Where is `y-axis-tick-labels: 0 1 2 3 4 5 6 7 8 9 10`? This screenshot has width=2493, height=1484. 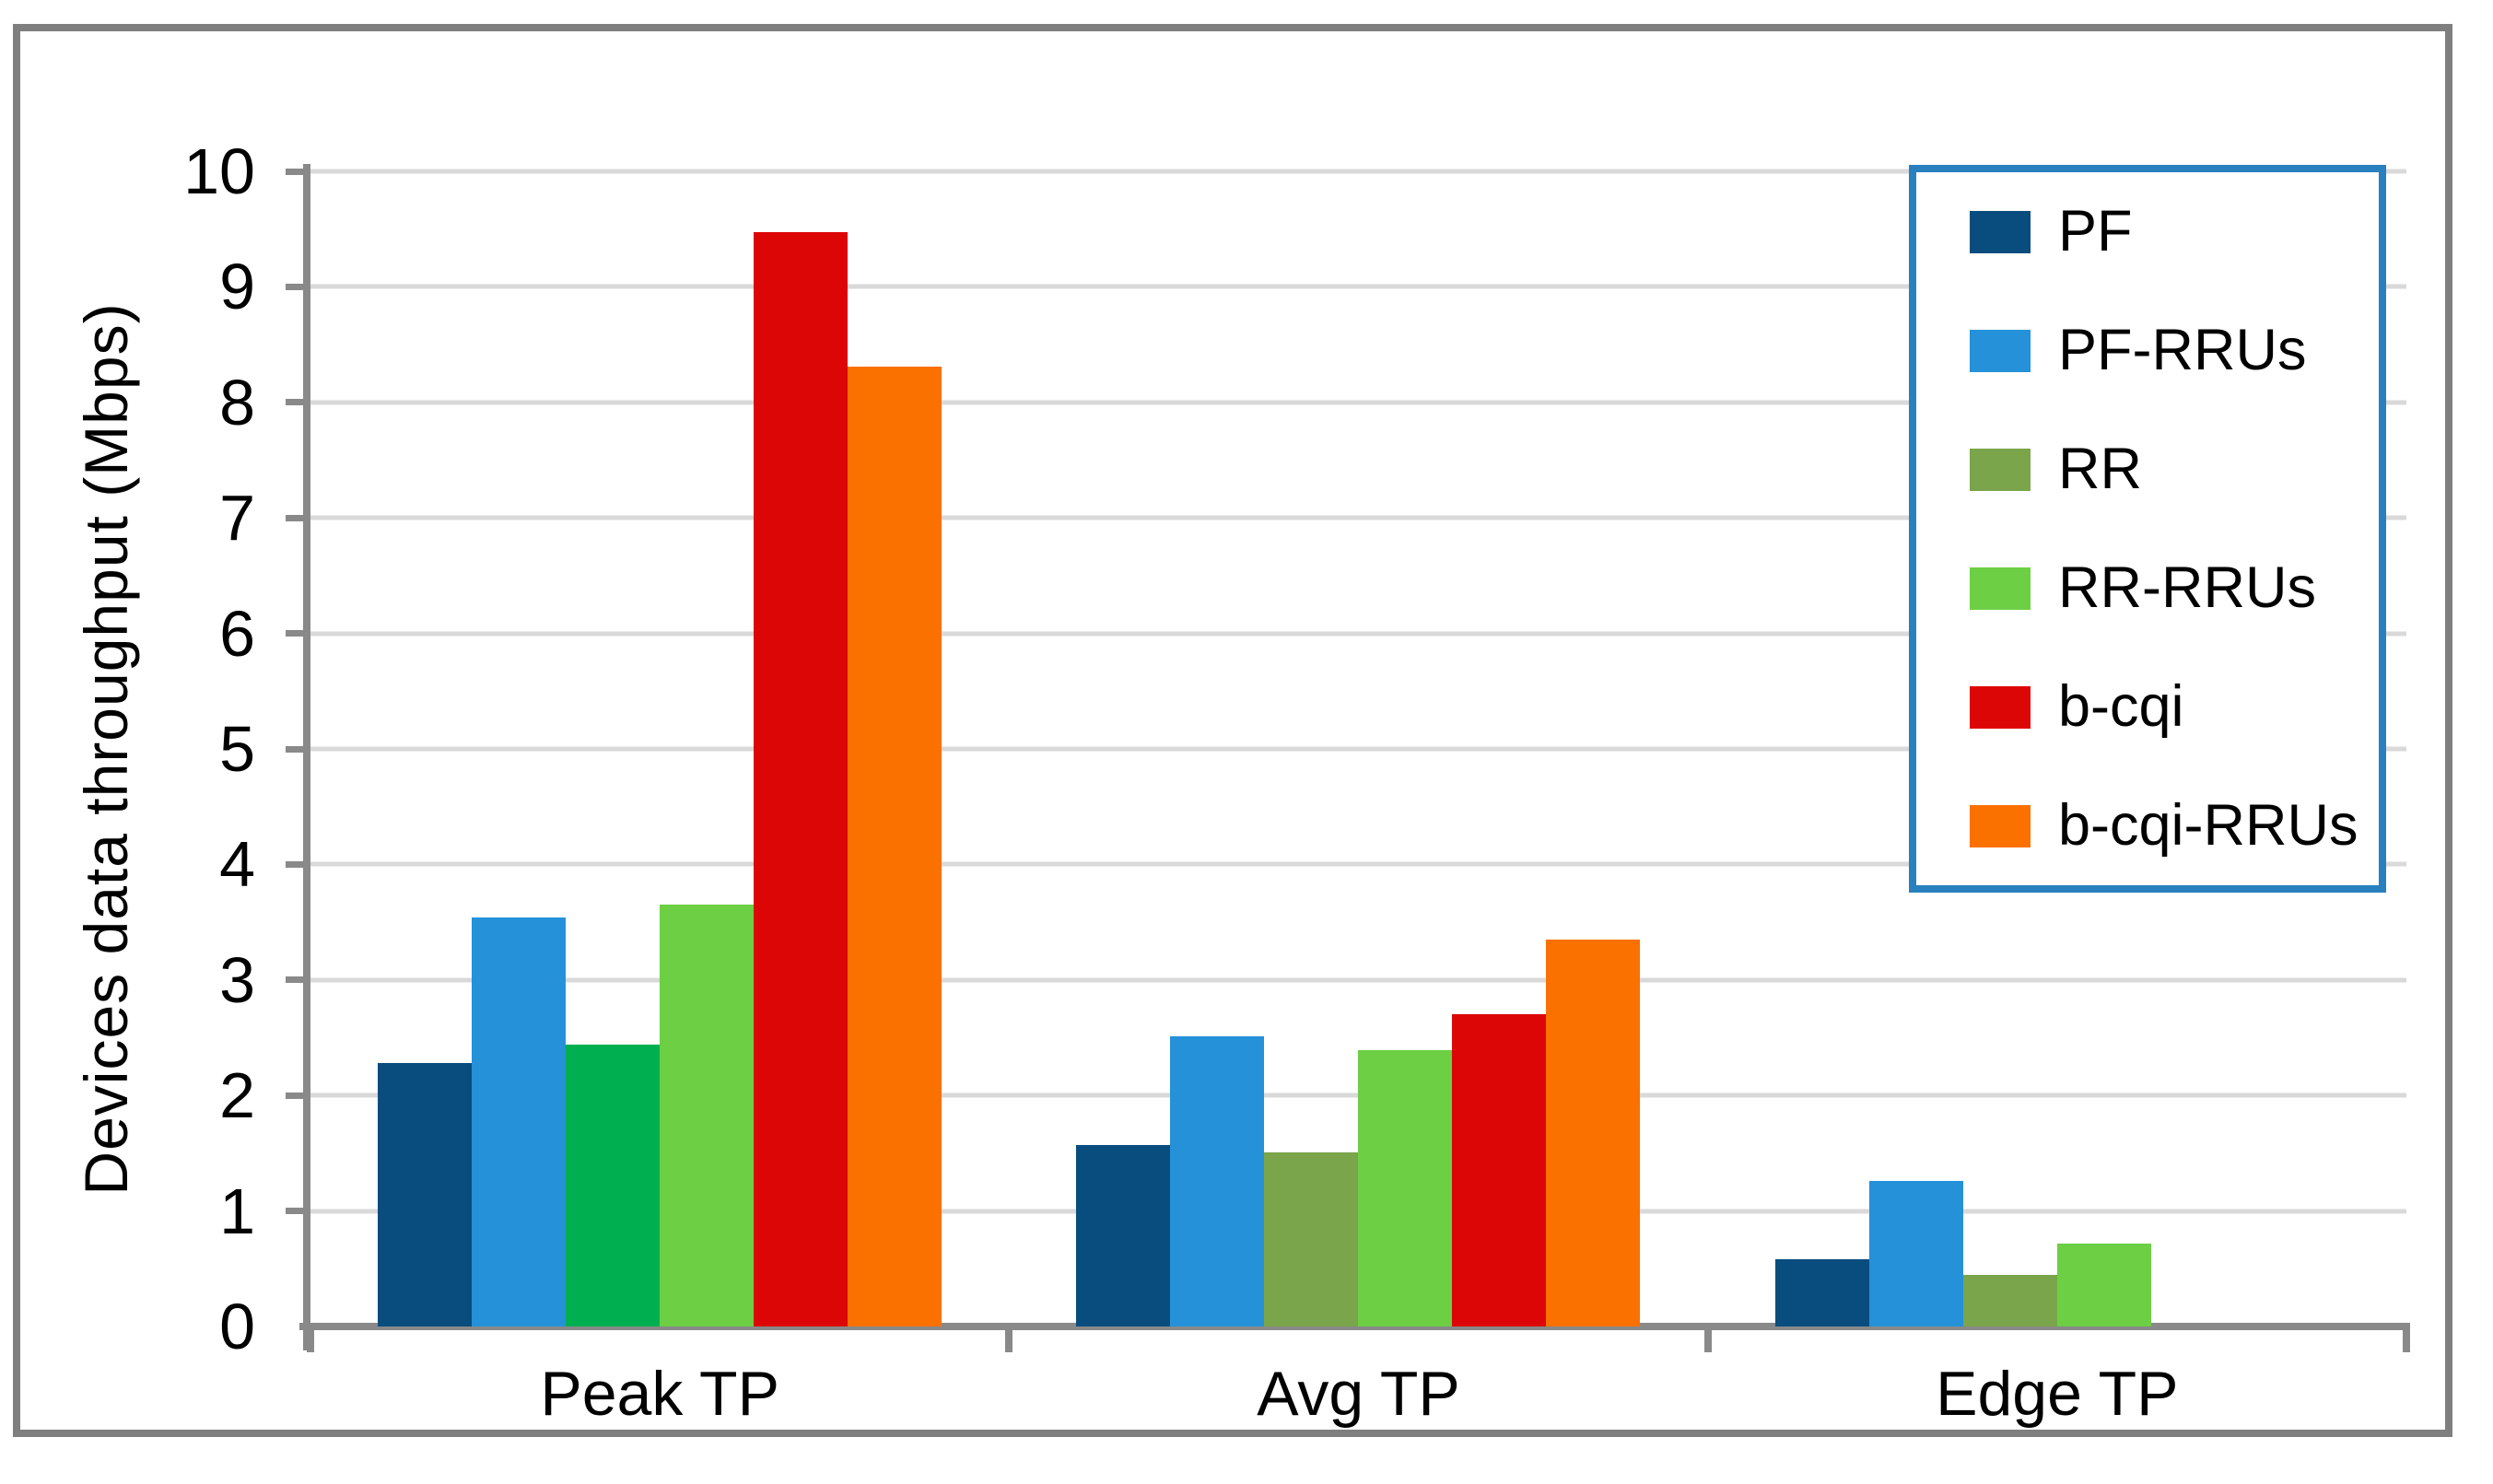
y-axis-tick-labels: 0 1 2 3 4 5 6 7 8 9 10 is located at coordinates (151, 749).